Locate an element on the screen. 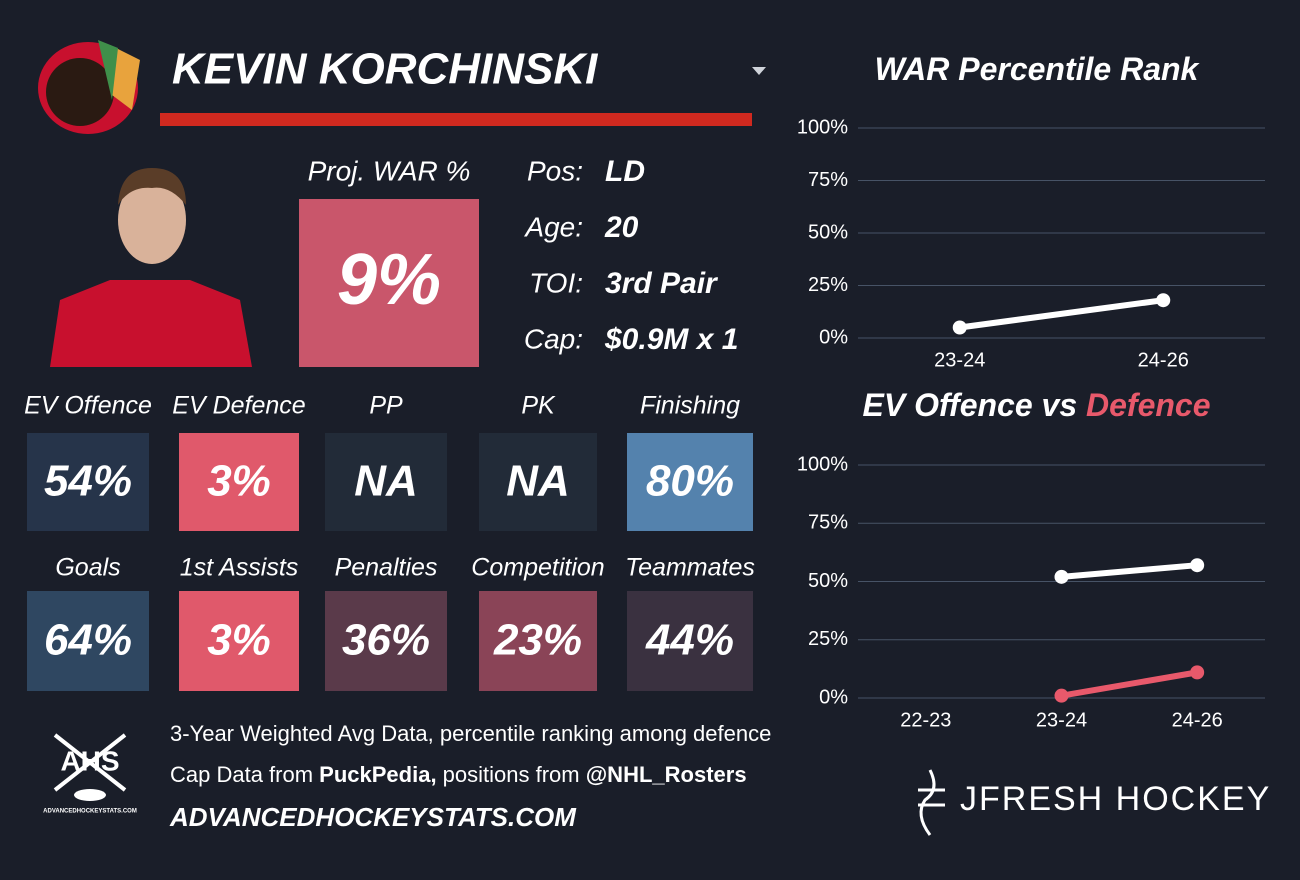 The width and height of the screenshot is (1300, 880). player-name: KEVIN KORCHINSKI is located at coordinates (385, 69).